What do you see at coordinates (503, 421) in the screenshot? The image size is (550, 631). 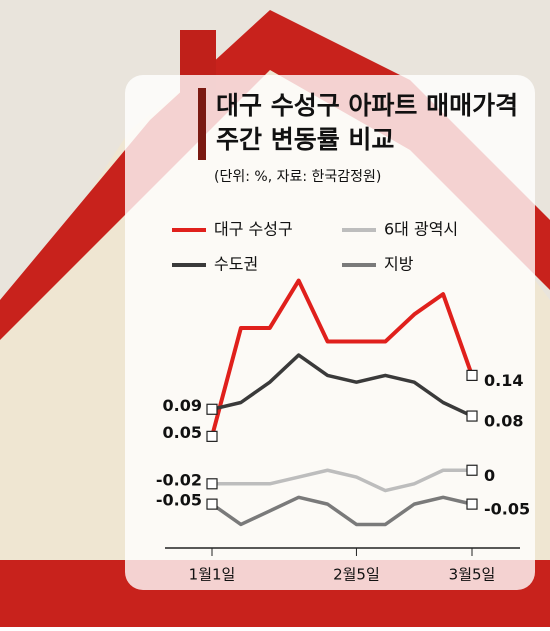 I see `value-label: 0.08` at bounding box center [503, 421].